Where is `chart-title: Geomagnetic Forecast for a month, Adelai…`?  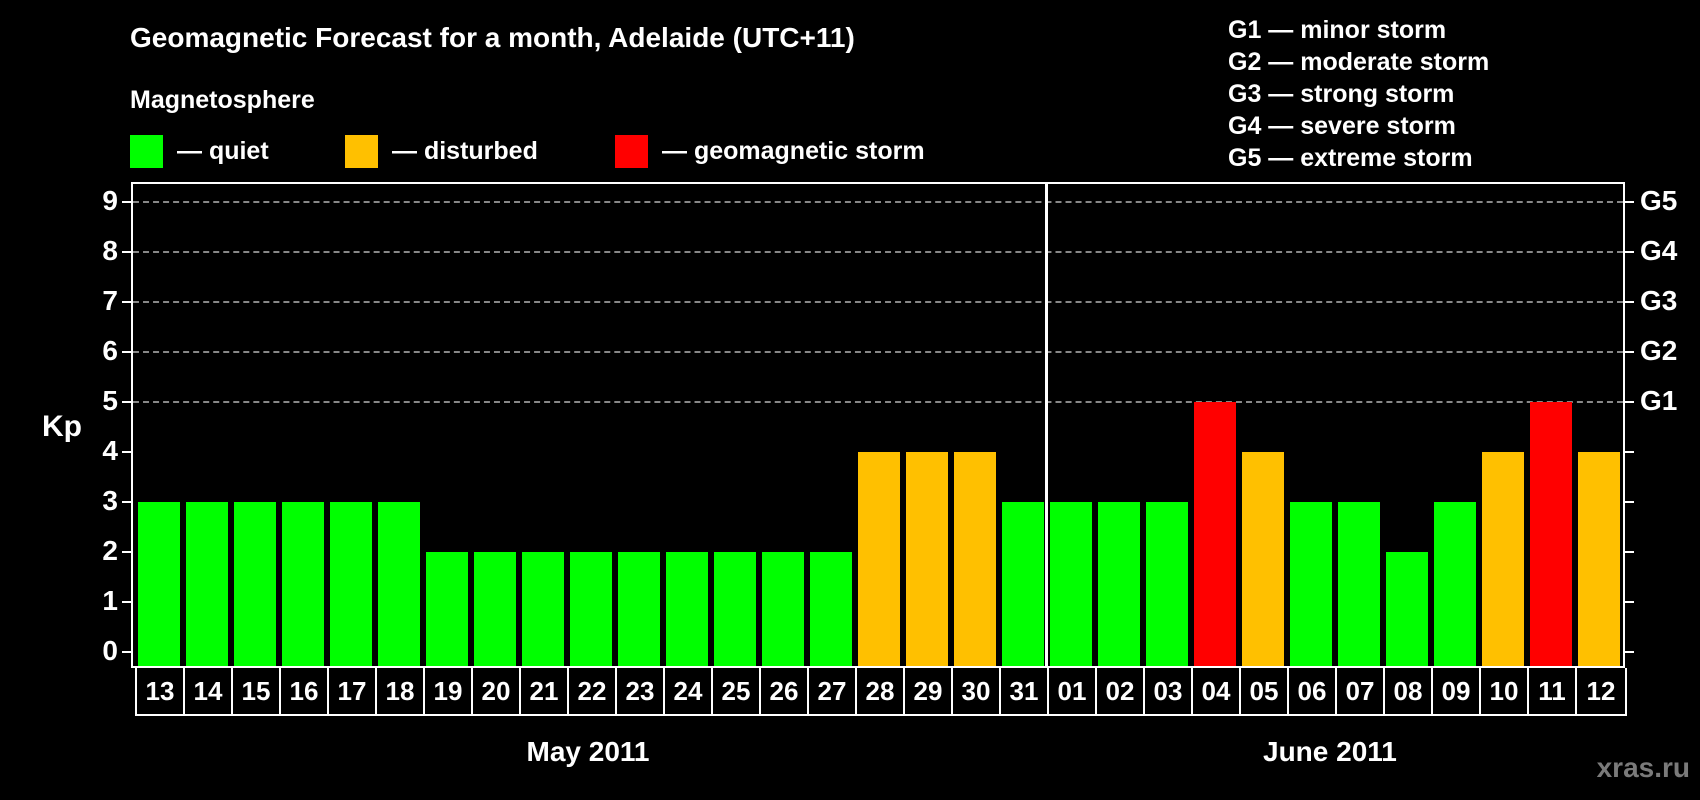
chart-title: Geomagnetic Forecast for a month, Adelai… is located at coordinates (492, 37).